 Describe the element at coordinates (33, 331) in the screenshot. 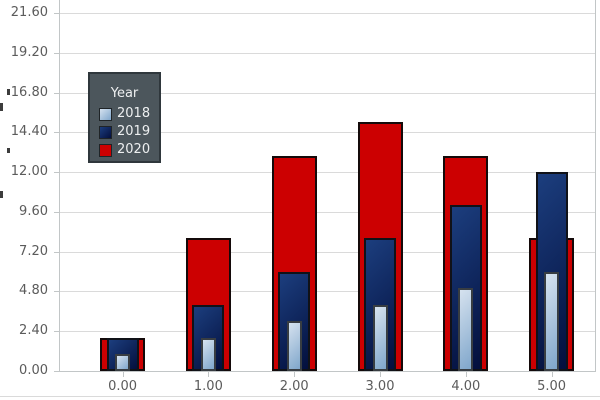

I see `y-axis-label: 2.40` at that location.